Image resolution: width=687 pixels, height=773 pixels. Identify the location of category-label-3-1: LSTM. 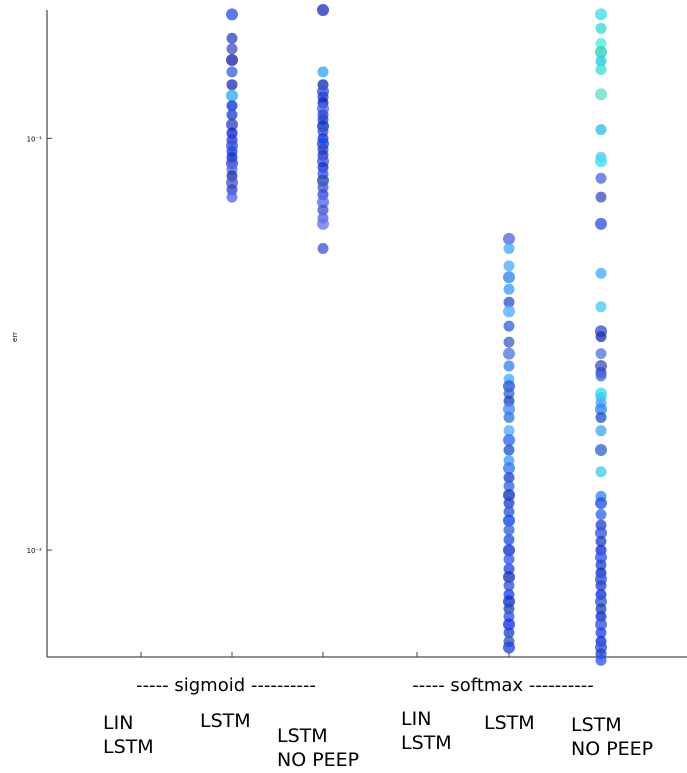
(426, 743).